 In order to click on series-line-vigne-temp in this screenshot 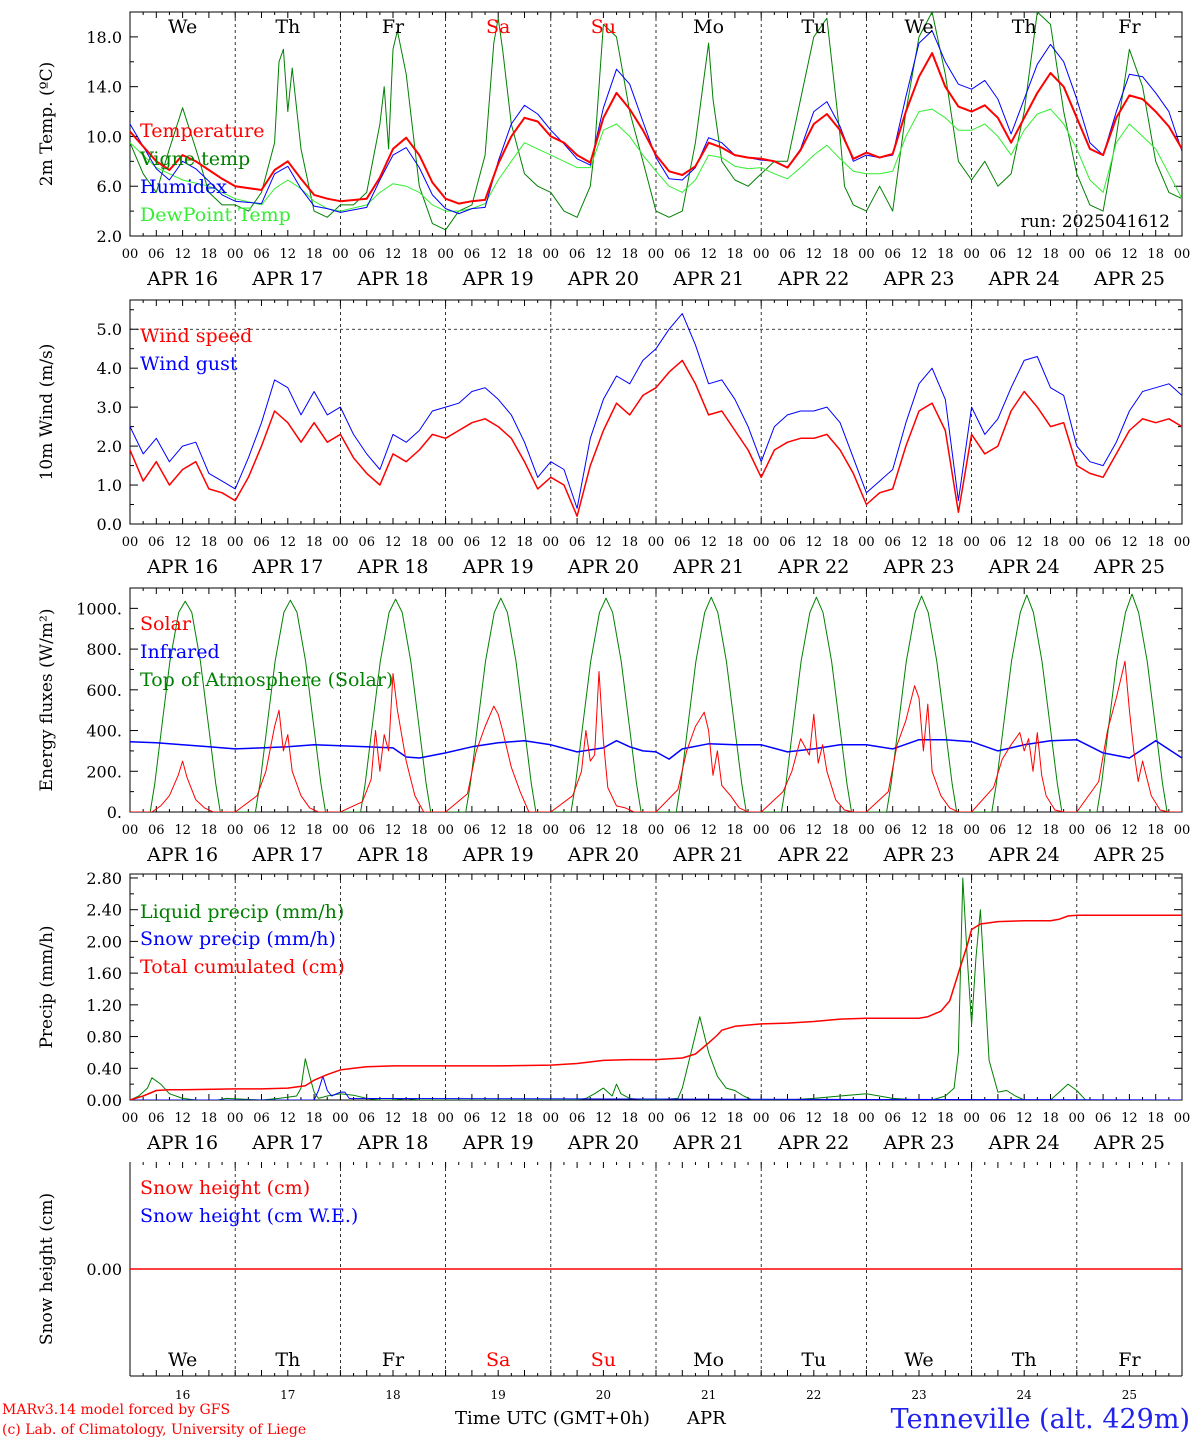, I will do `click(656, 121)`.